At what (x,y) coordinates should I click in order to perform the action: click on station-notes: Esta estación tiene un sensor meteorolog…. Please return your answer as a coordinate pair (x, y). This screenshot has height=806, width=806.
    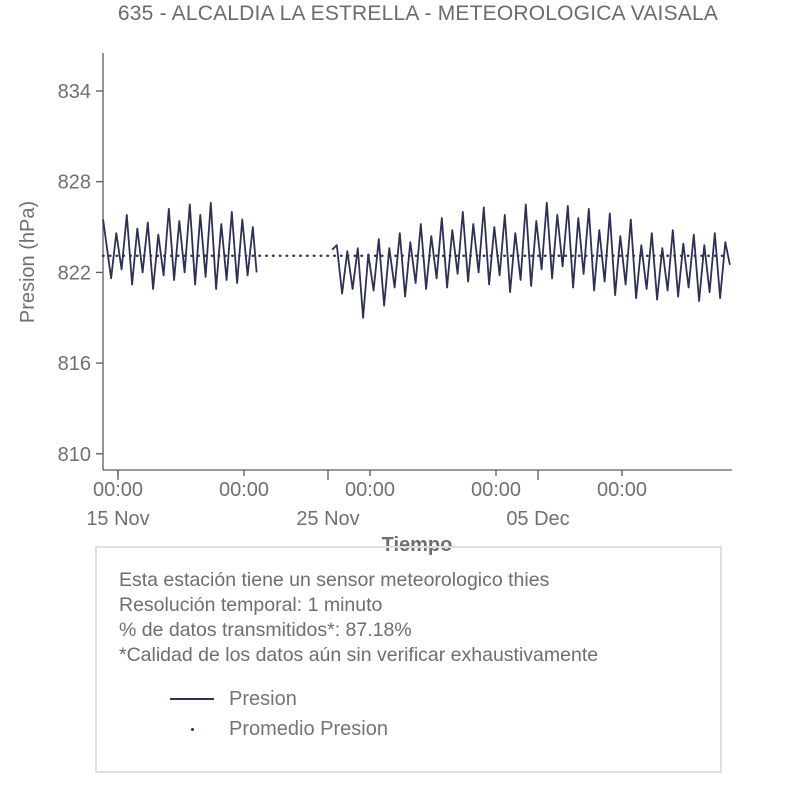
    Looking at the image, I should click on (419, 618).